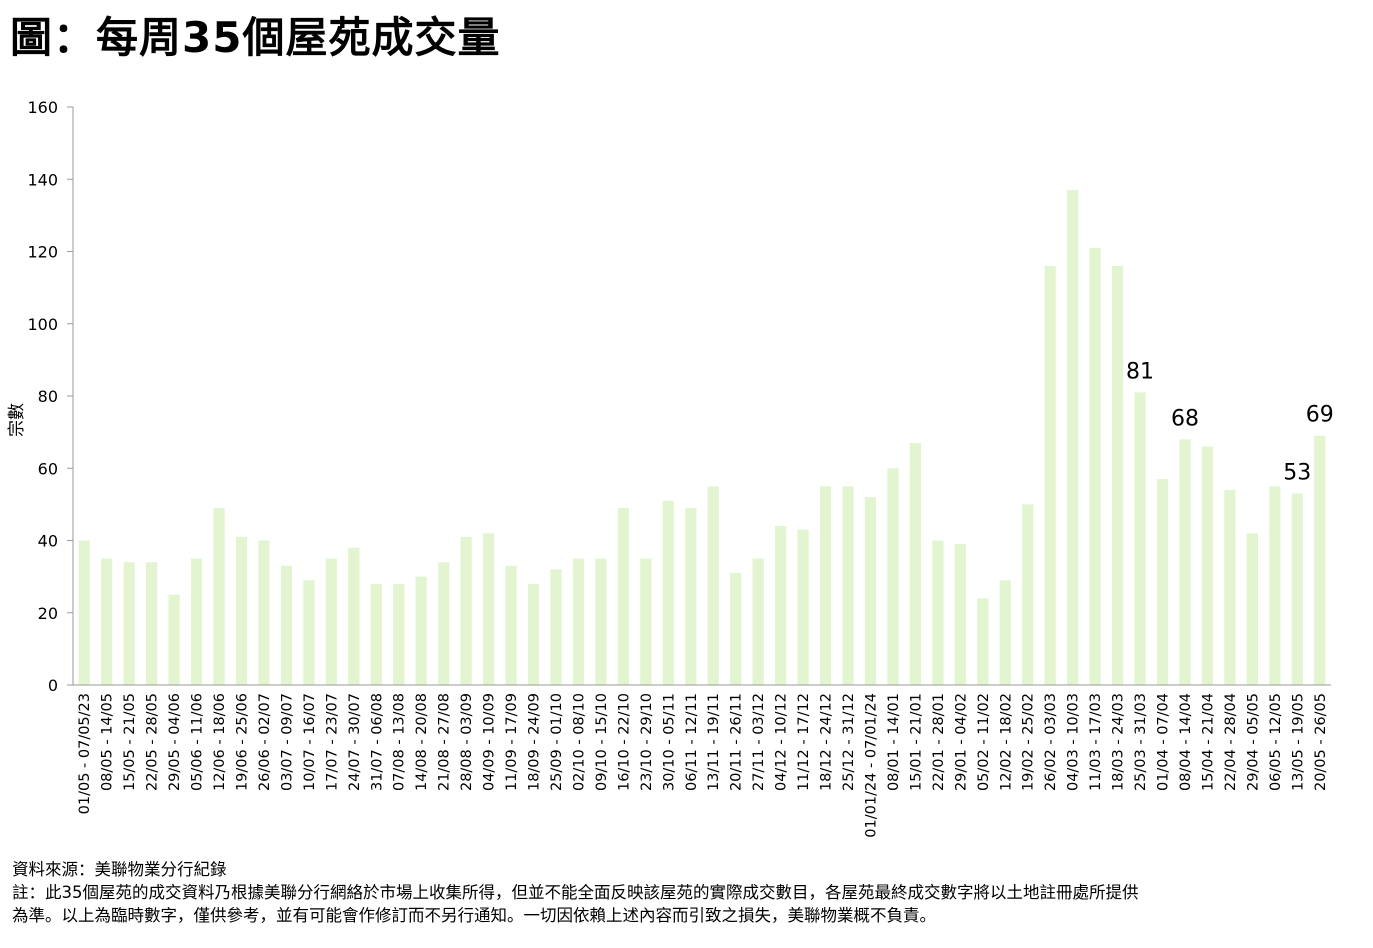  I want to click on x-tick-label: 02/10 - 08/10, so click(579, 742).